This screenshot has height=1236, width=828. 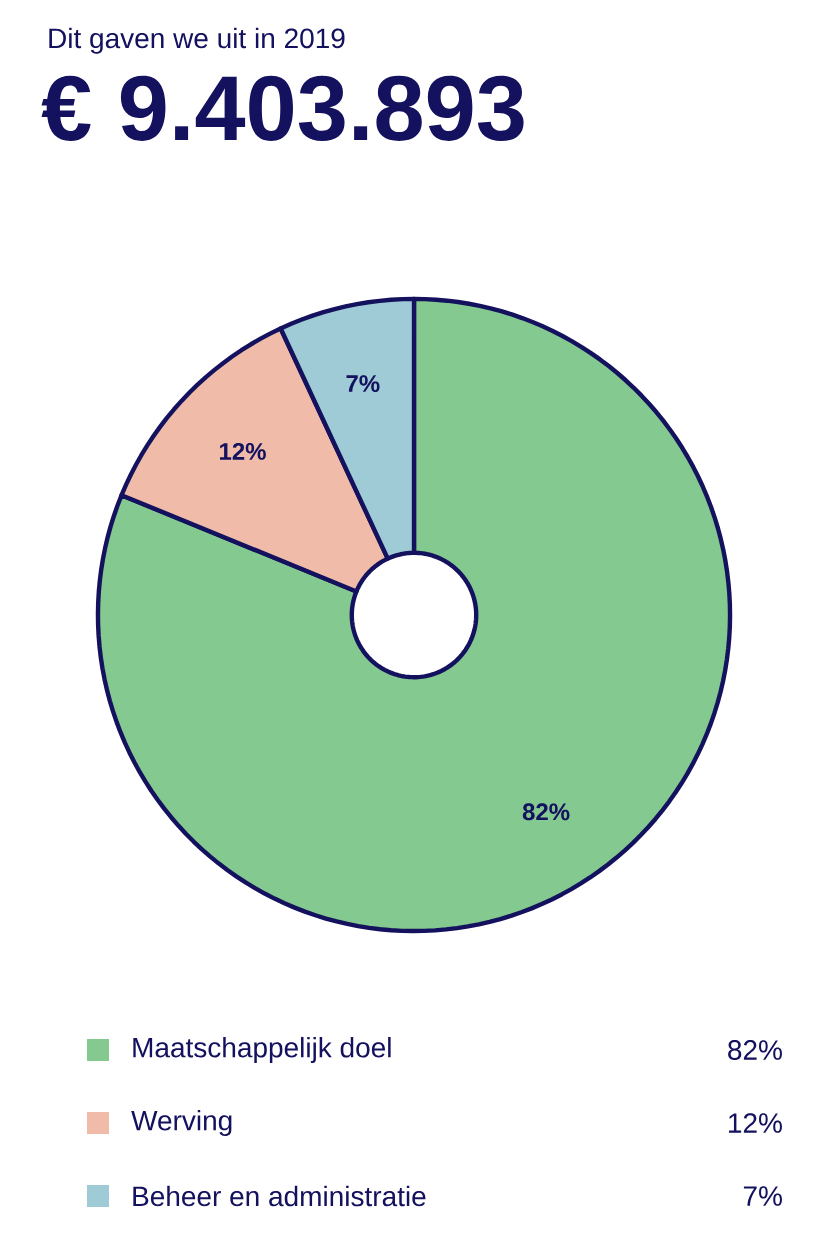 What do you see at coordinates (243, 451) in the screenshot?
I see `data-label: 12%` at bounding box center [243, 451].